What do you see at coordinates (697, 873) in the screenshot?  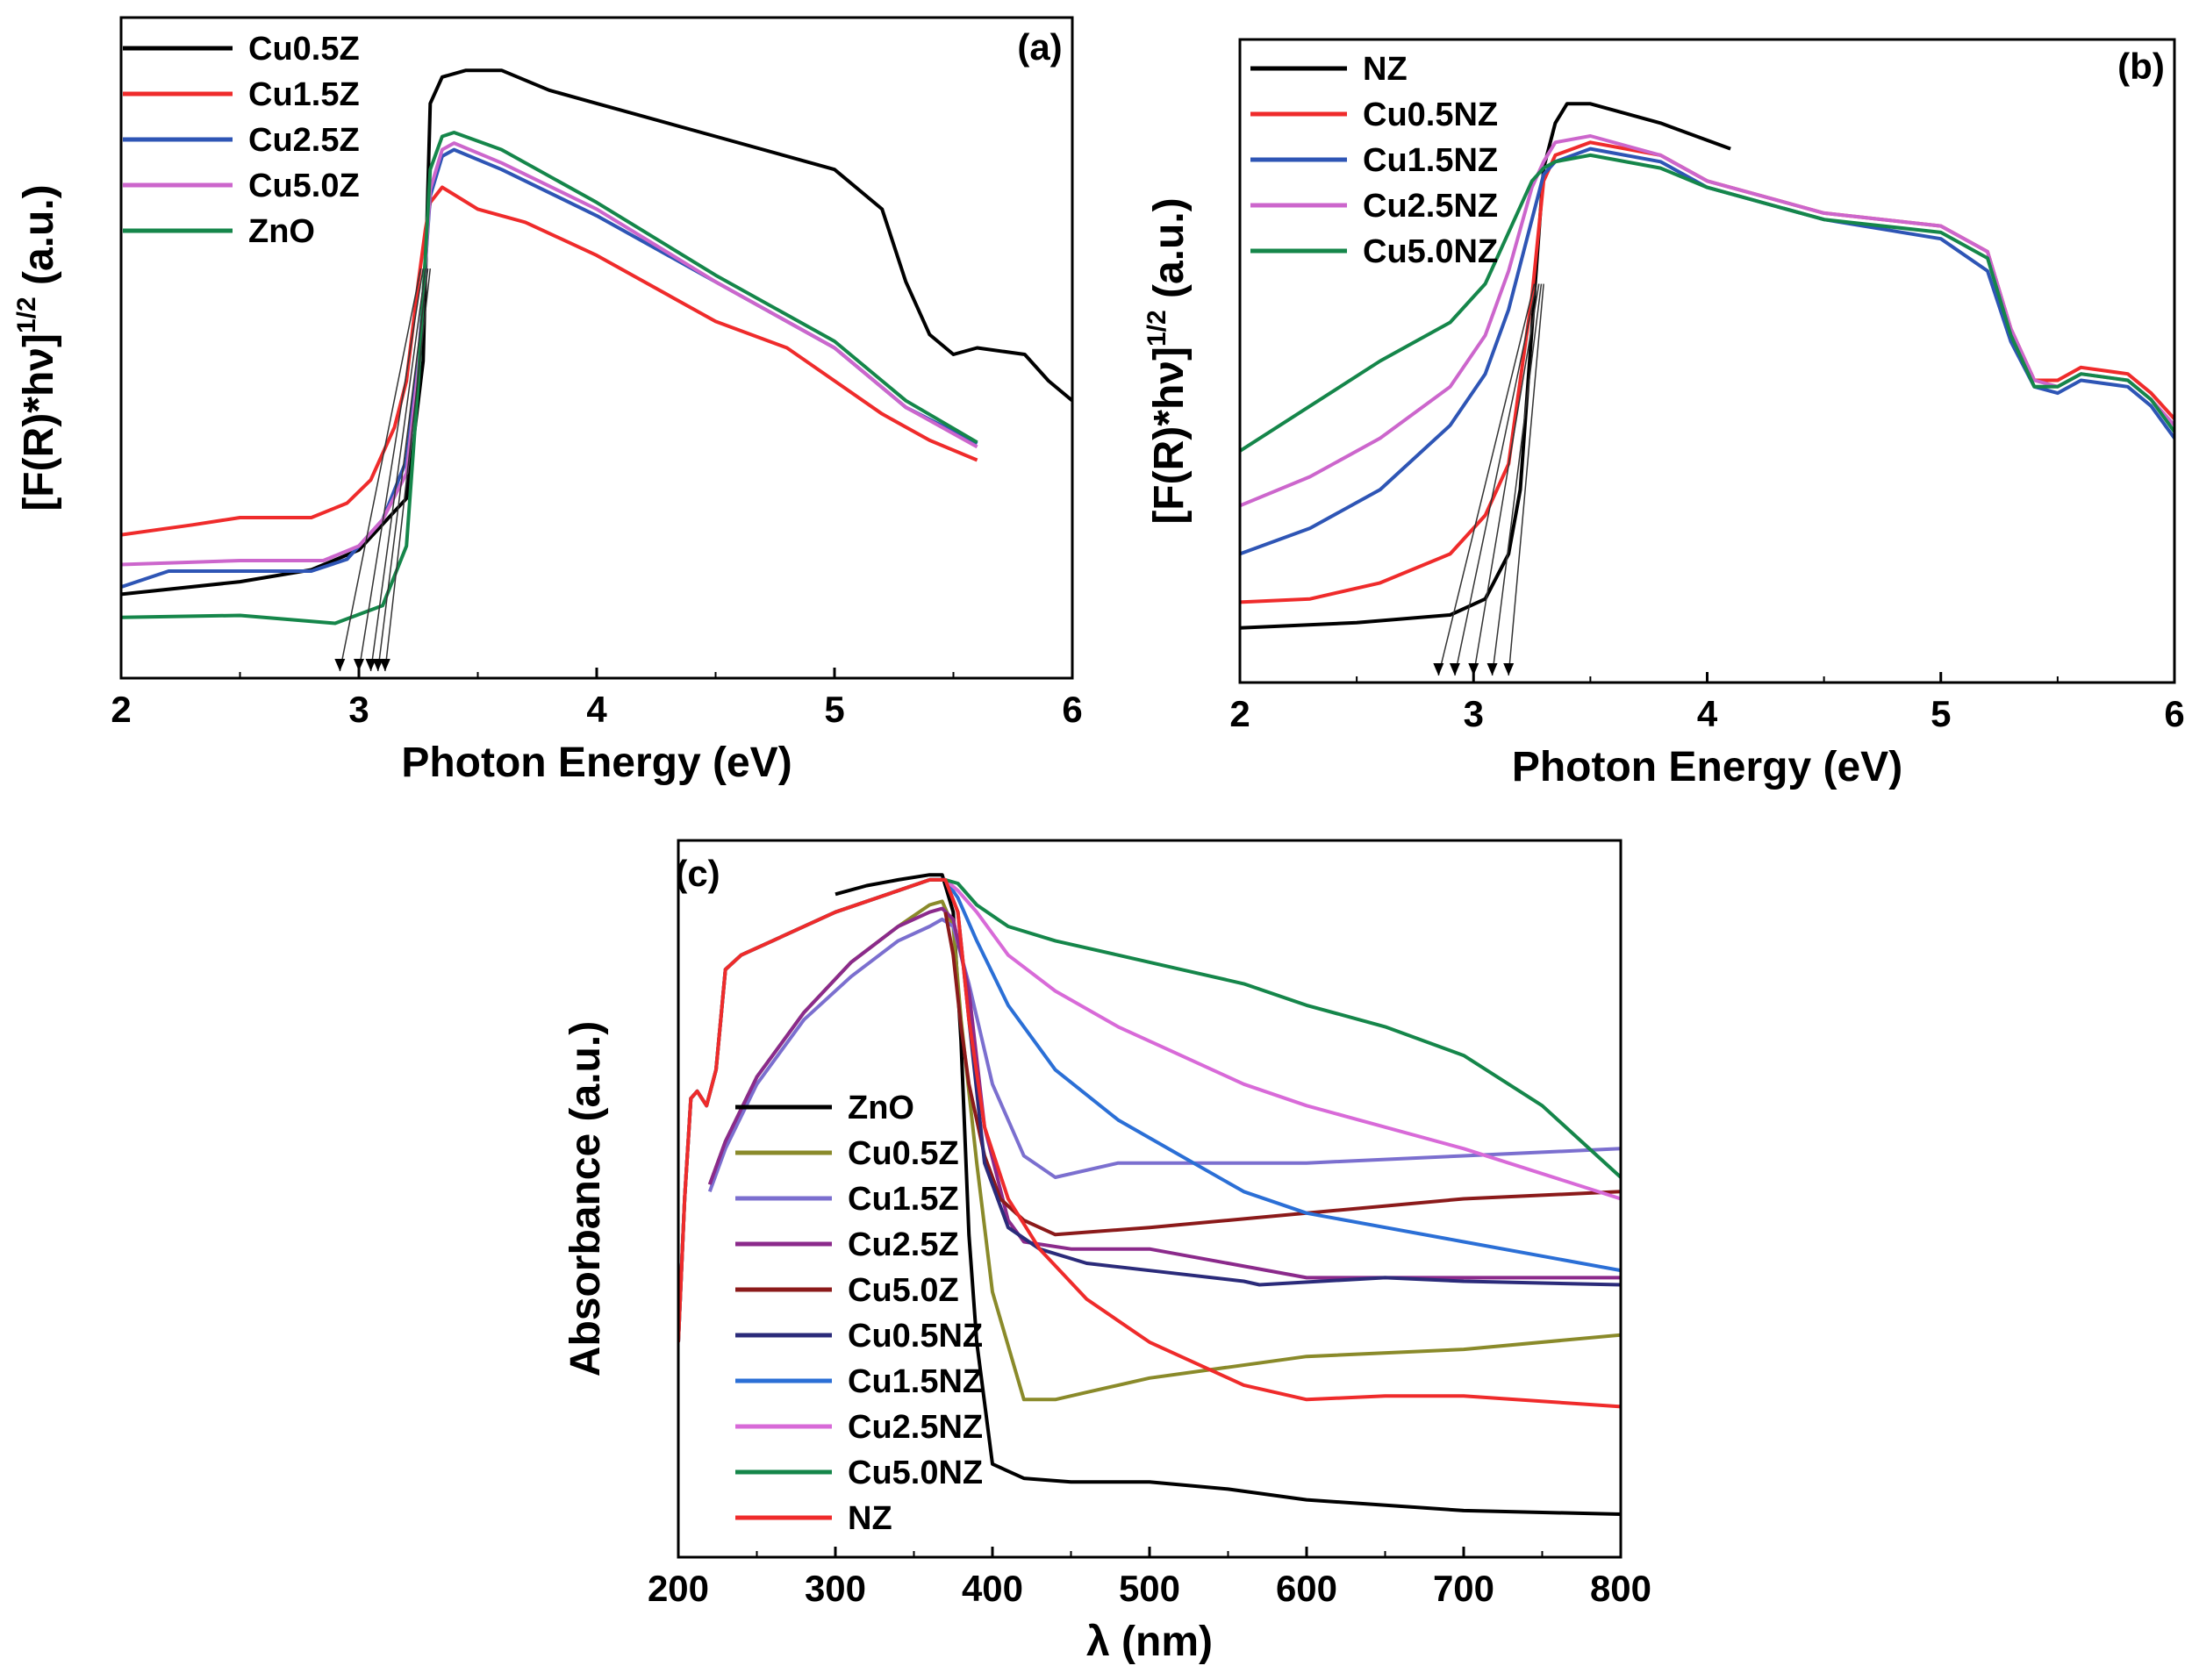 I see `panel-label: (c)` at bounding box center [697, 873].